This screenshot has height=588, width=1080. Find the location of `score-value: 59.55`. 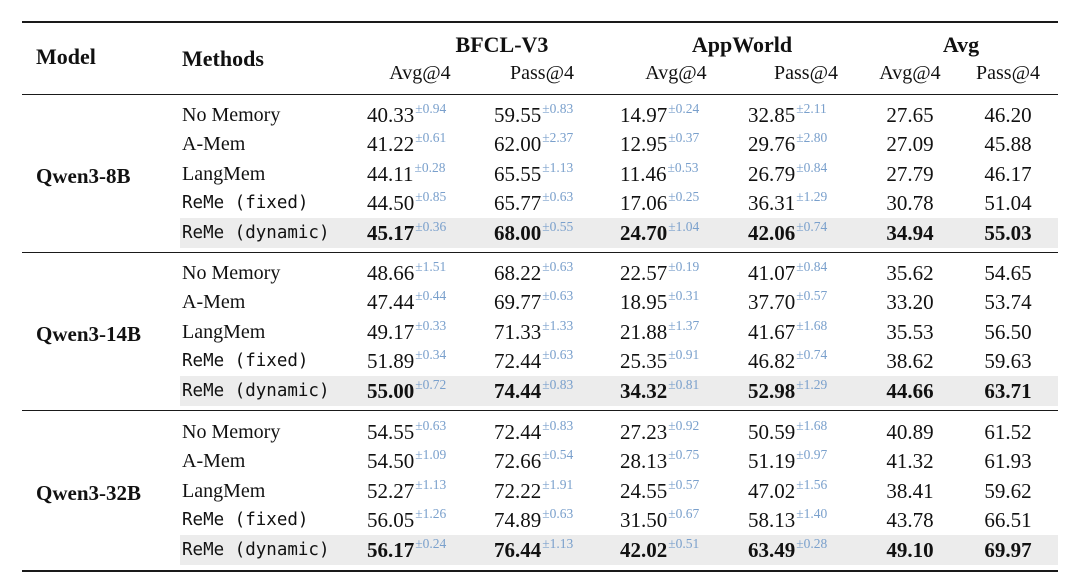

score-value: 59.55 is located at coordinates (518, 115).